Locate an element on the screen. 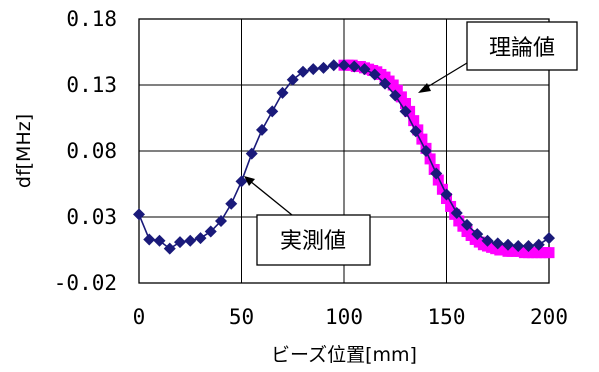 Image resolution: width=599 pixels, height=372 pixels. x-tick-label: 200 is located at coordinates (549, 317).